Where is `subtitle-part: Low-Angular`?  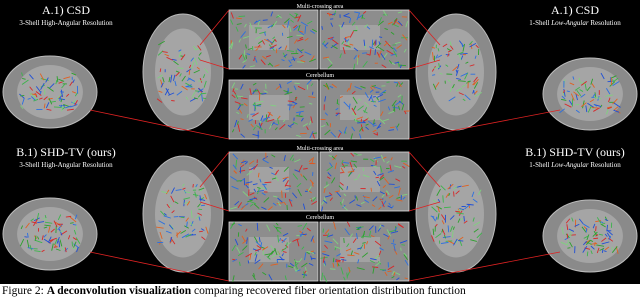
subtitle-part: Low-Angular is located at coordinates (569, 165).